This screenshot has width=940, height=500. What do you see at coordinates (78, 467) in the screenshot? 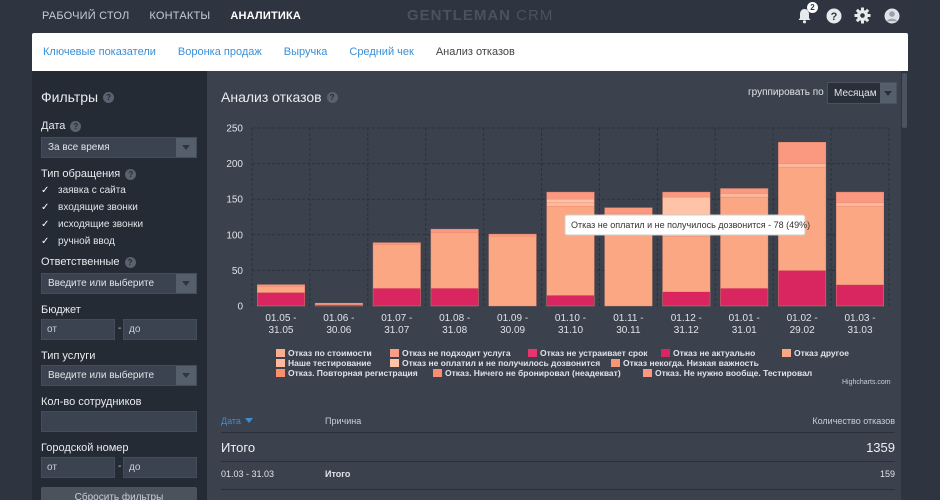
I see `phone-from-input: от` at bounding box center [78, 467].